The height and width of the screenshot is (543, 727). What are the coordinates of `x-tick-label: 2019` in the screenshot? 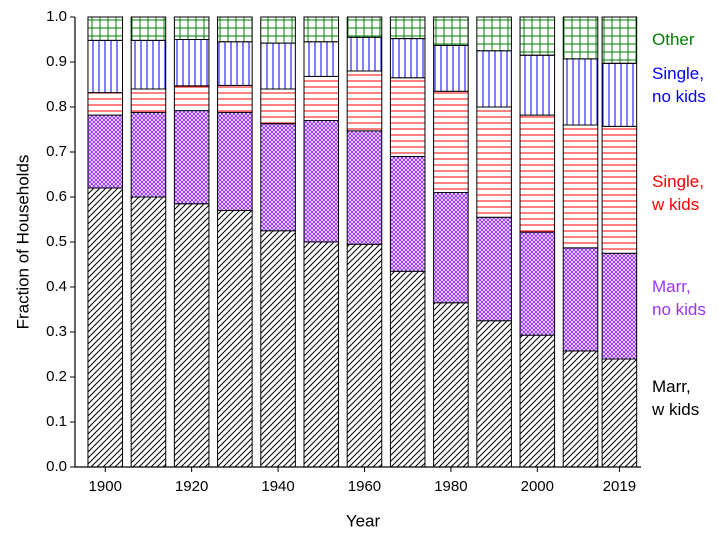 It's located at (619, 486).